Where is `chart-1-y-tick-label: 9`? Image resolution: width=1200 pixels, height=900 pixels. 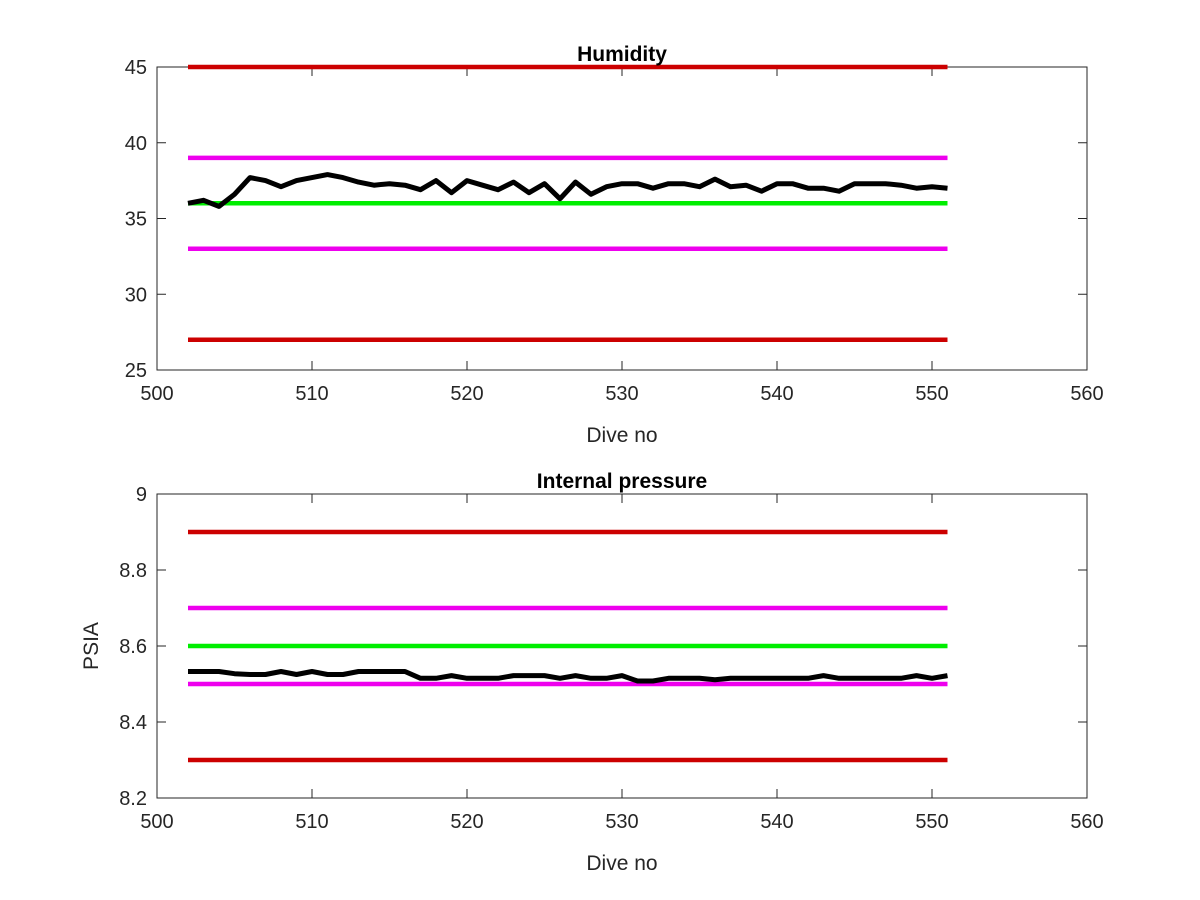
chart-1-y-tick-label: 9 is located at coordinates (141, 495).